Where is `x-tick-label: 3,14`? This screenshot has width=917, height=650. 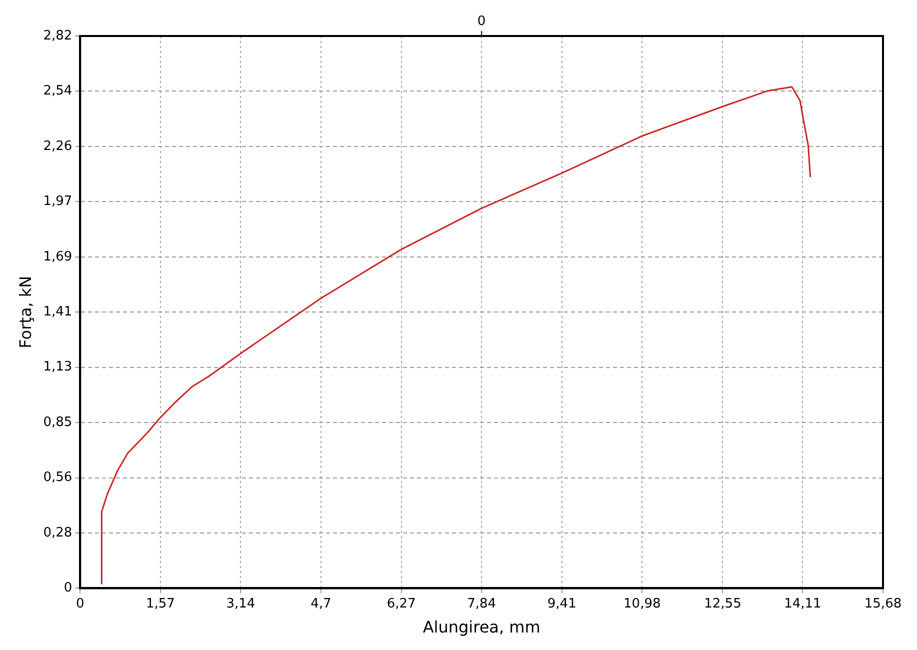
x-tick-label: 3,14 is located at coordinates (241, 604).